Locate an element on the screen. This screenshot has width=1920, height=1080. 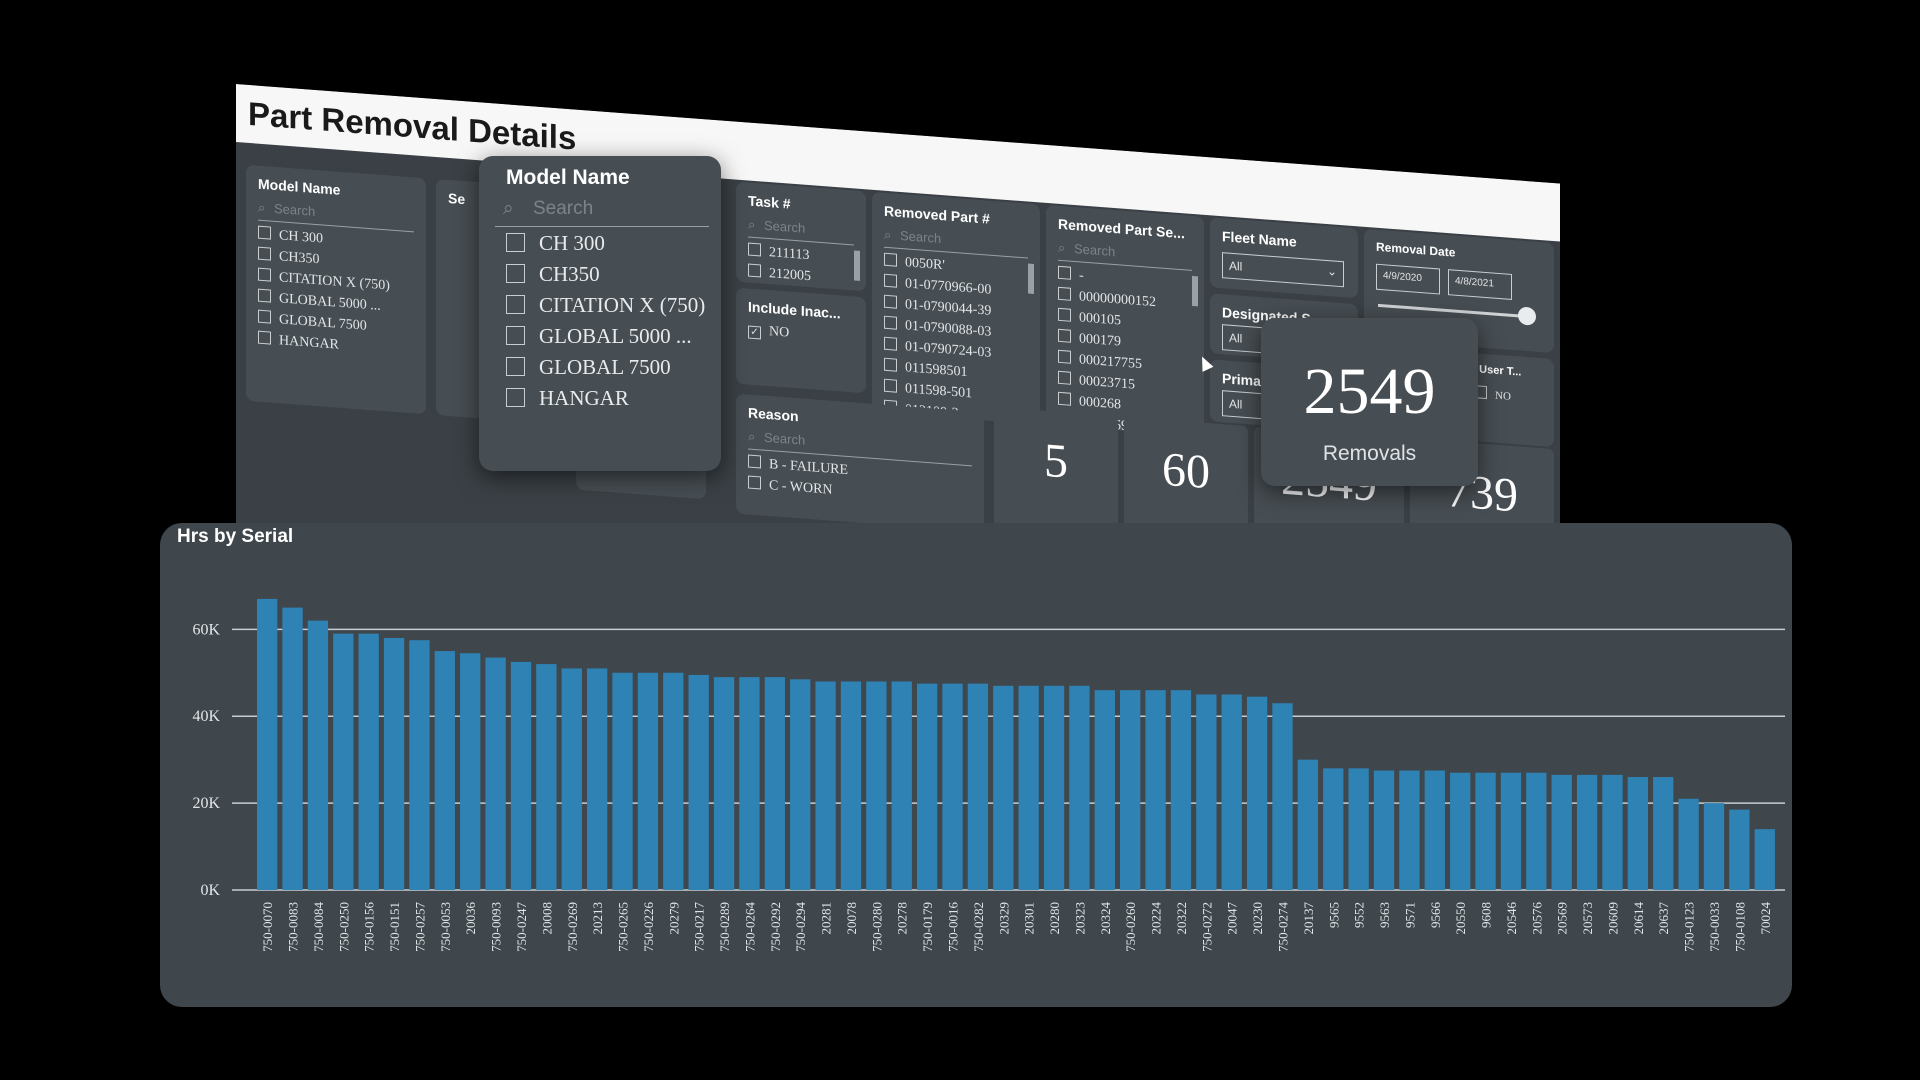
date-slider-track is located at coordinates (1452, 310).